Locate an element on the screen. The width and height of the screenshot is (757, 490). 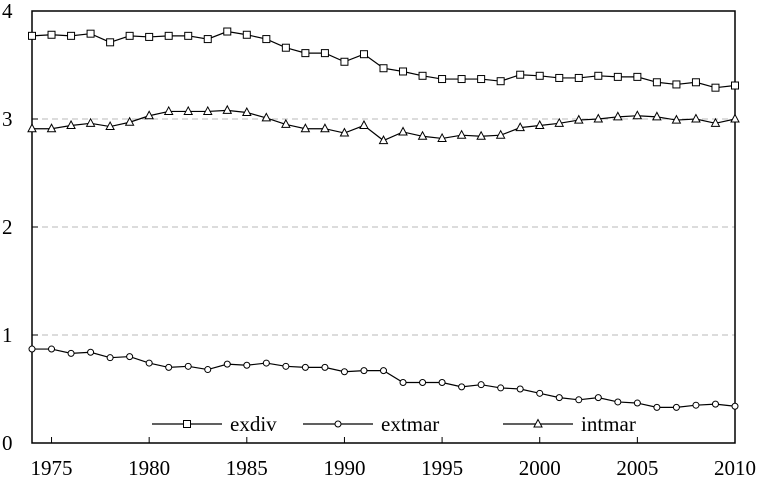
point-exdiv-1999 is located at coordinates (520, 74).